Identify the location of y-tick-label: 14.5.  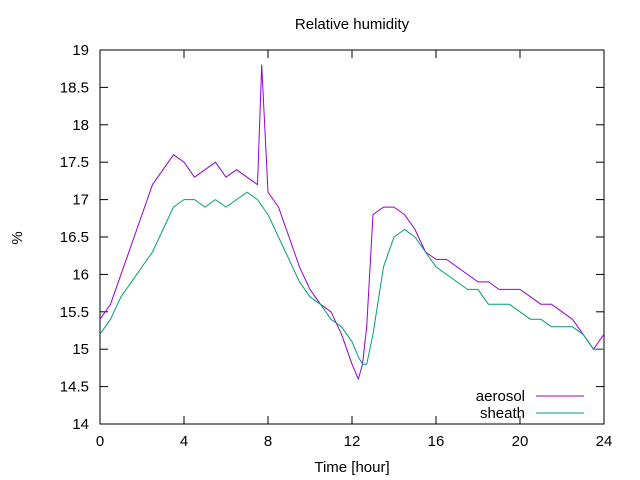
(74, 387).